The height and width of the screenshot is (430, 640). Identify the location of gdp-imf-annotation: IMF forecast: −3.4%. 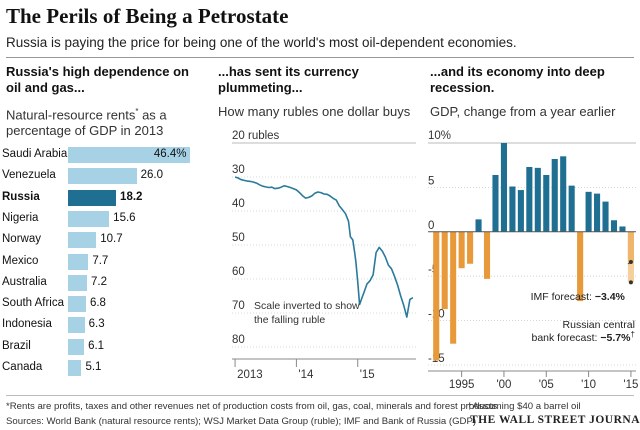
(578, 297).